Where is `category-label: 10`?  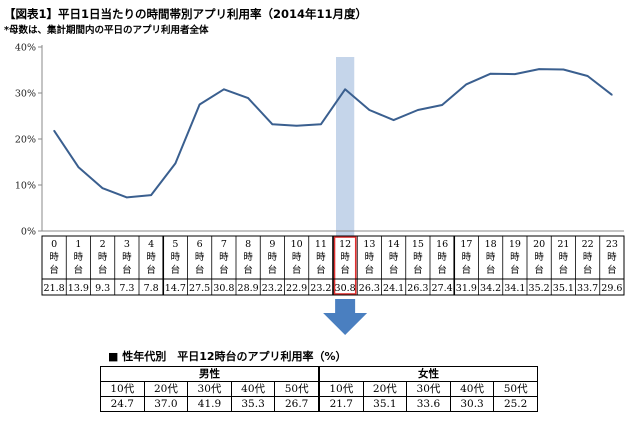
category-label: 10 is located at coordinates (297, 244).